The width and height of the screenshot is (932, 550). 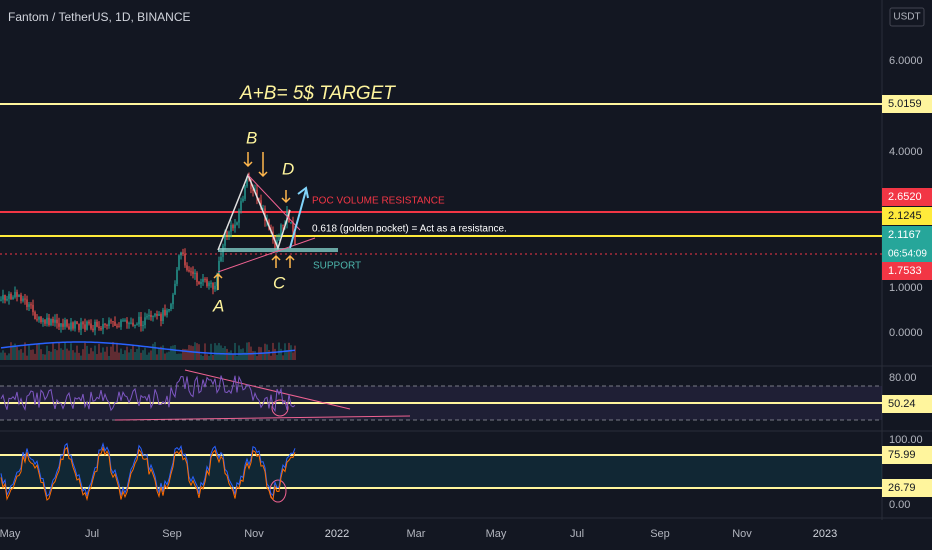 I want to click on price-tick: 6.0000, so click(x=906, y=61).